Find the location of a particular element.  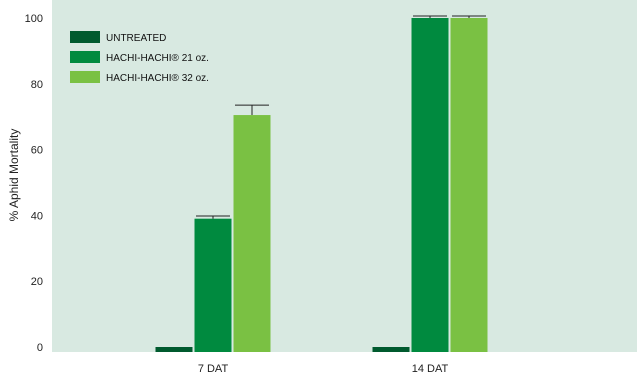

bar-7-dat-hachi-hachi-21-oz is located at coordinates (213, 285).